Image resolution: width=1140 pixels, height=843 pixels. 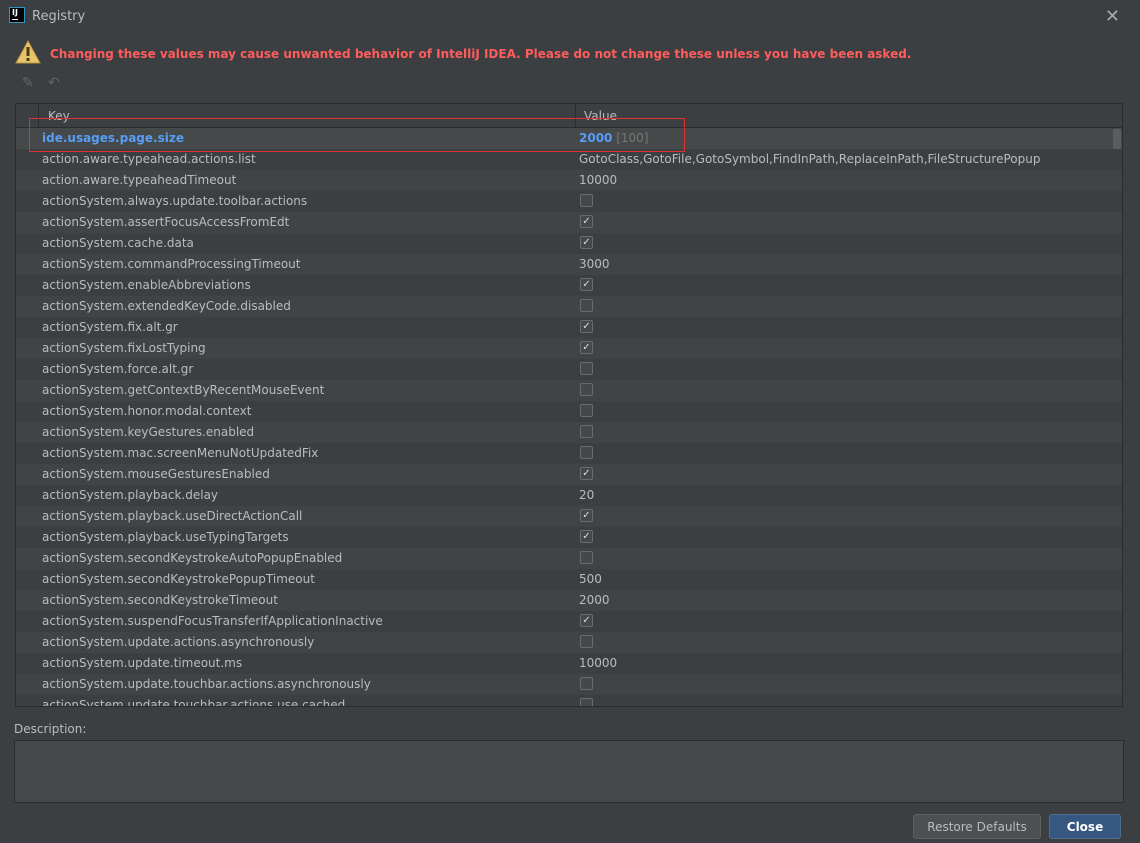 I want to click on row-key: actionSystem.cache.data, so click(x=118, y=243).